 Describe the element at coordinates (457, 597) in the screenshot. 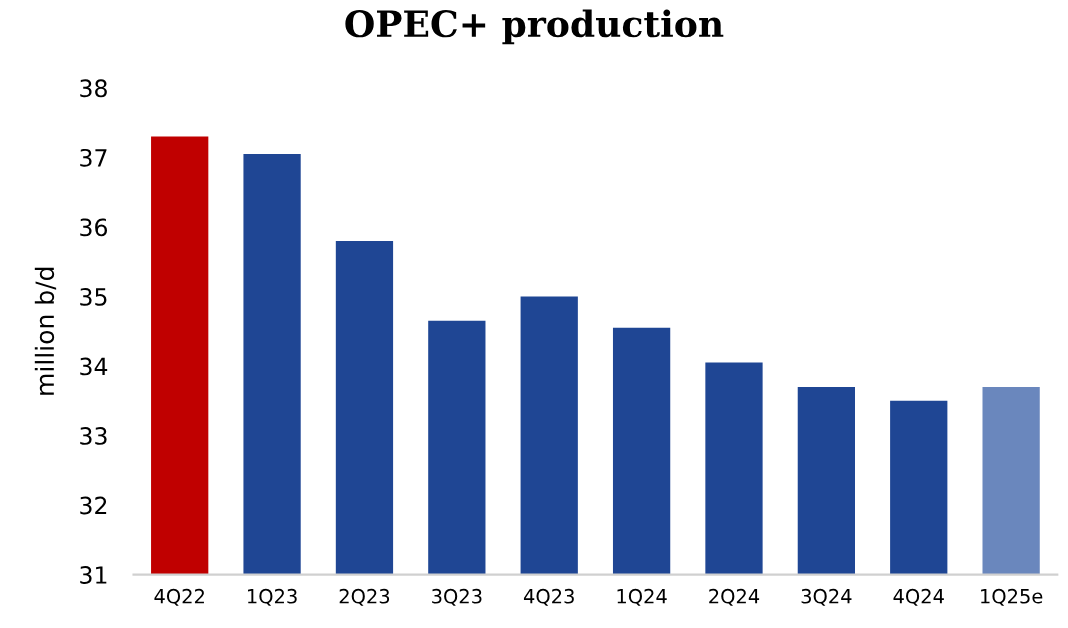

I see `x-tick-label: 3Q23` at that location.